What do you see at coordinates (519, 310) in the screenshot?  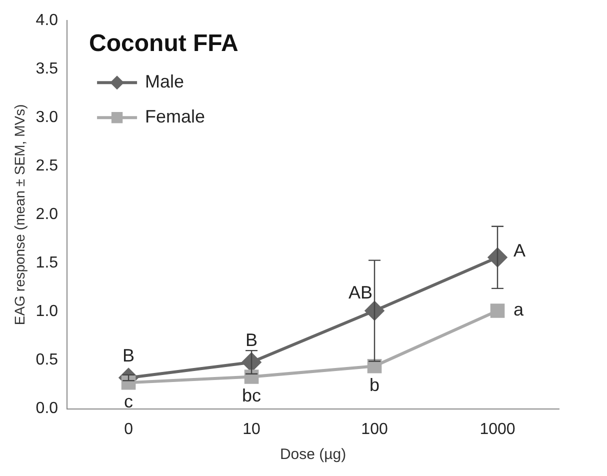 I see `annotation: a` at bounding box center [519, 310].